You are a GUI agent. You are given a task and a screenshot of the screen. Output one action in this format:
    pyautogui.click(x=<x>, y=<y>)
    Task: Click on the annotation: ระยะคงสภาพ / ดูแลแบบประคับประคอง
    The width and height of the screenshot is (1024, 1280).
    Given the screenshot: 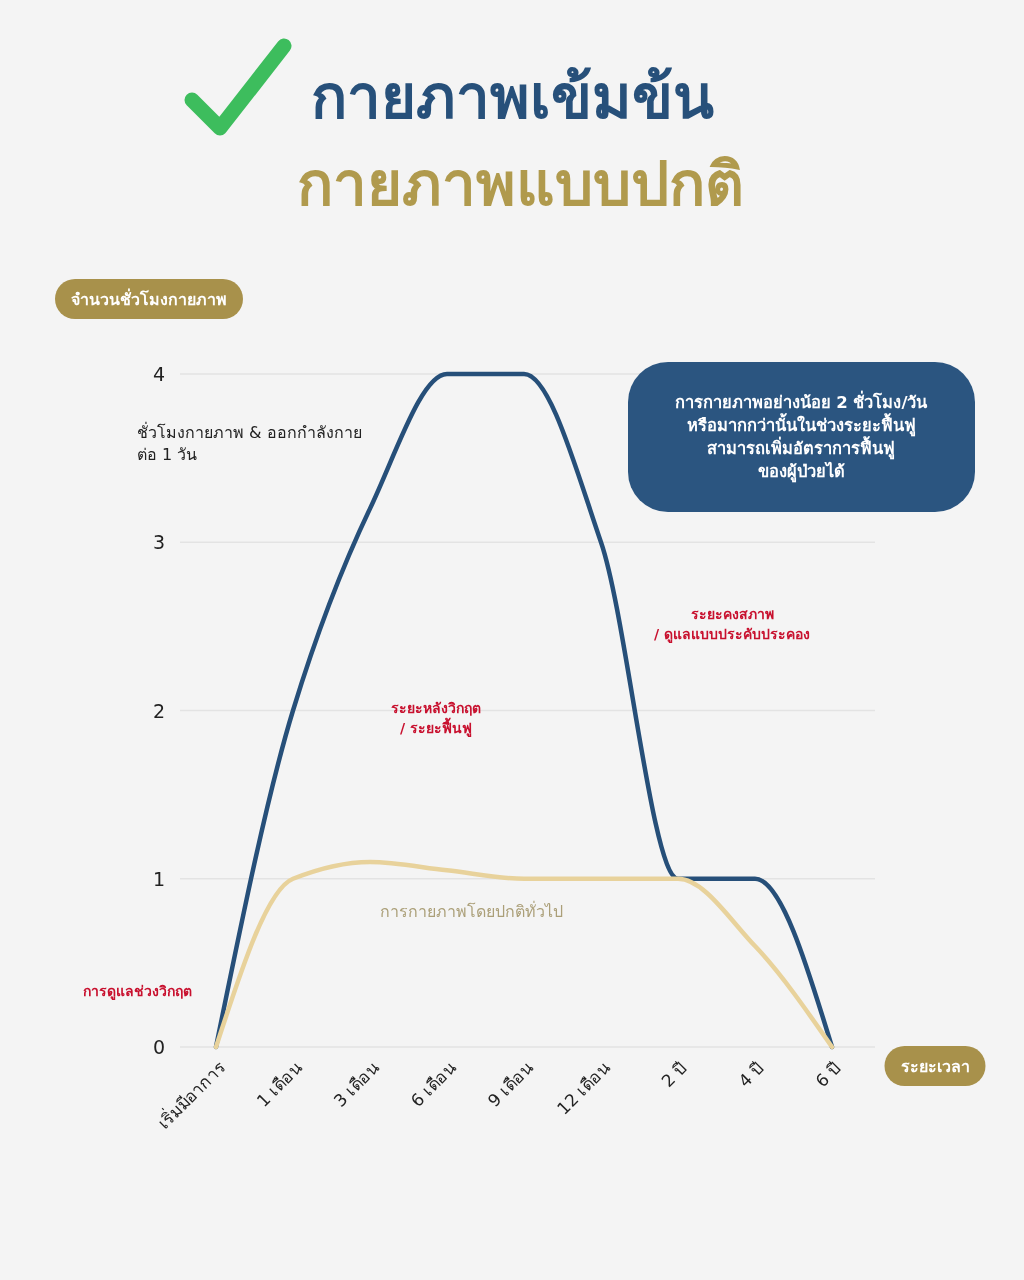 What is the action you would take?
    pyautogui.click(x=732, y=624)
    